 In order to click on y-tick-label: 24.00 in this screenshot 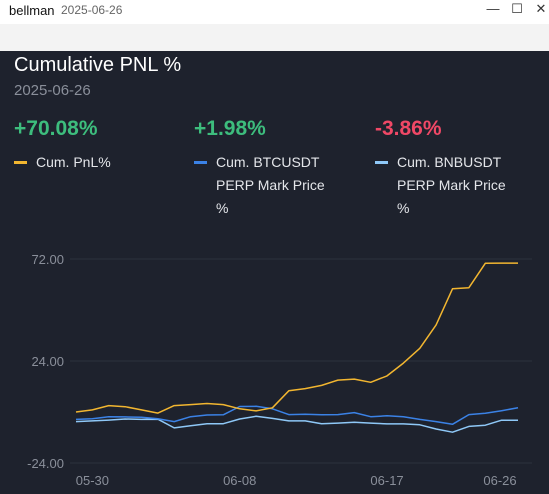, I will do `click(47, 361)`.